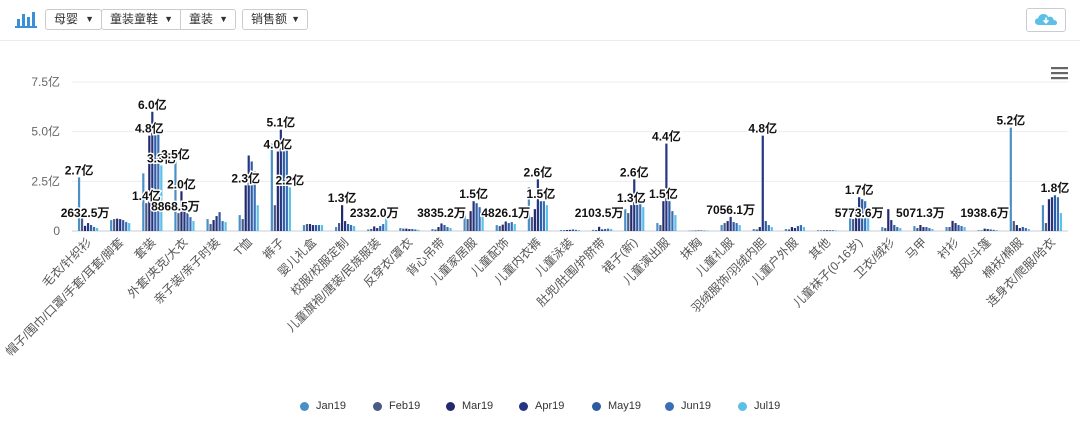 This screenshot has height=435, width=1080. I want to click on subcategory-segment-1: 童装童鞋 ▼, so click(141, 19).